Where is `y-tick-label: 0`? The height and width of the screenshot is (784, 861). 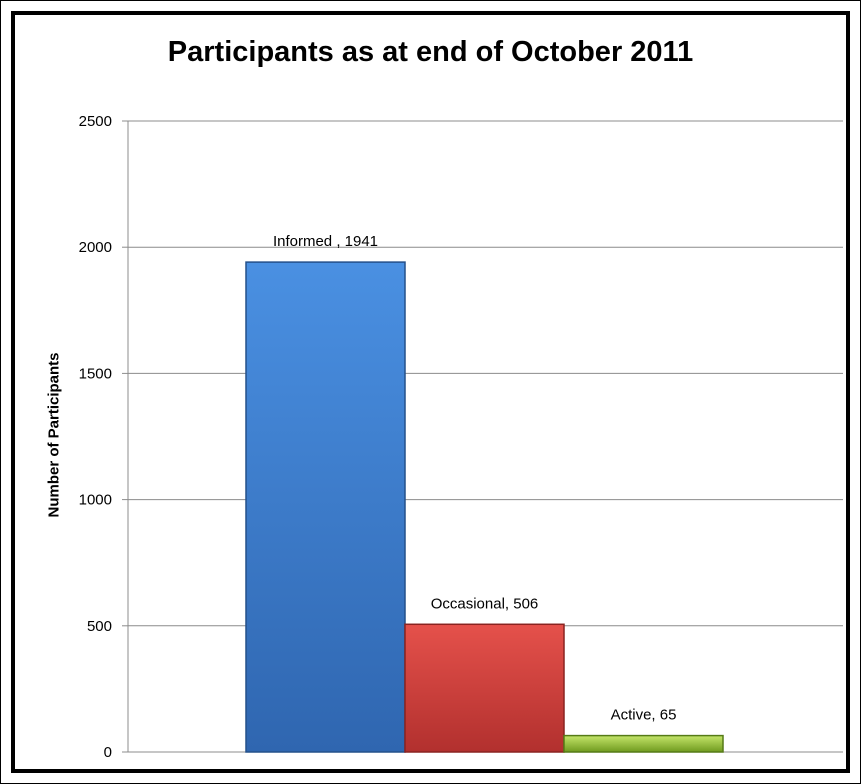
y-tick-label: 0 is located at coordinates (108, 752).